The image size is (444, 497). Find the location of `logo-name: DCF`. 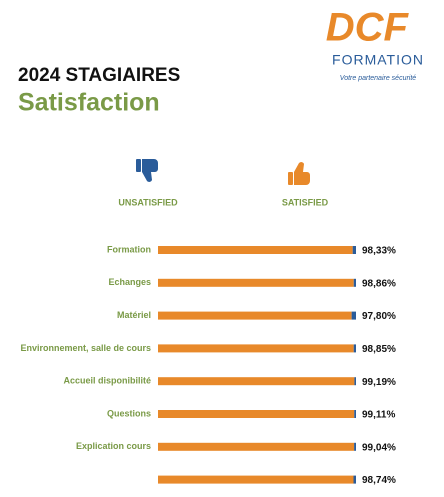

logo-name: DCF is located at coordinates (368, 28).